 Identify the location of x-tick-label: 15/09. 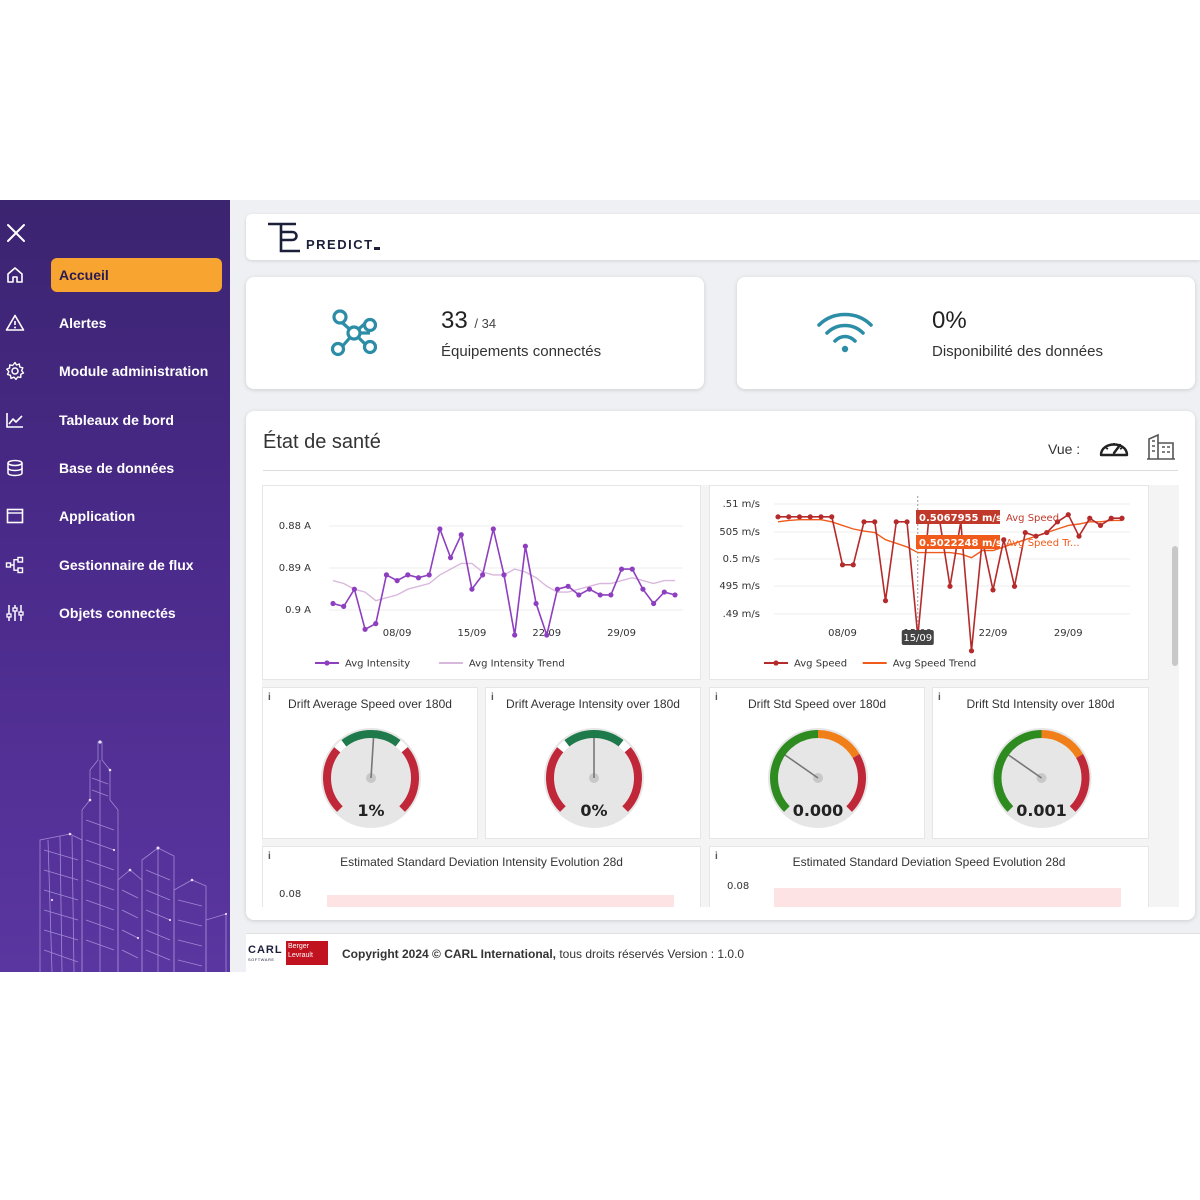
(472, 633).